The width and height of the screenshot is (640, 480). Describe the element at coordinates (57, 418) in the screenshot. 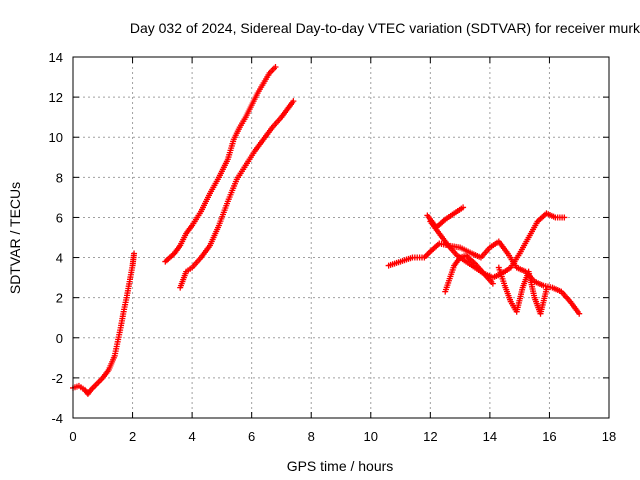

I see `y-tick-label: -4` at that location.